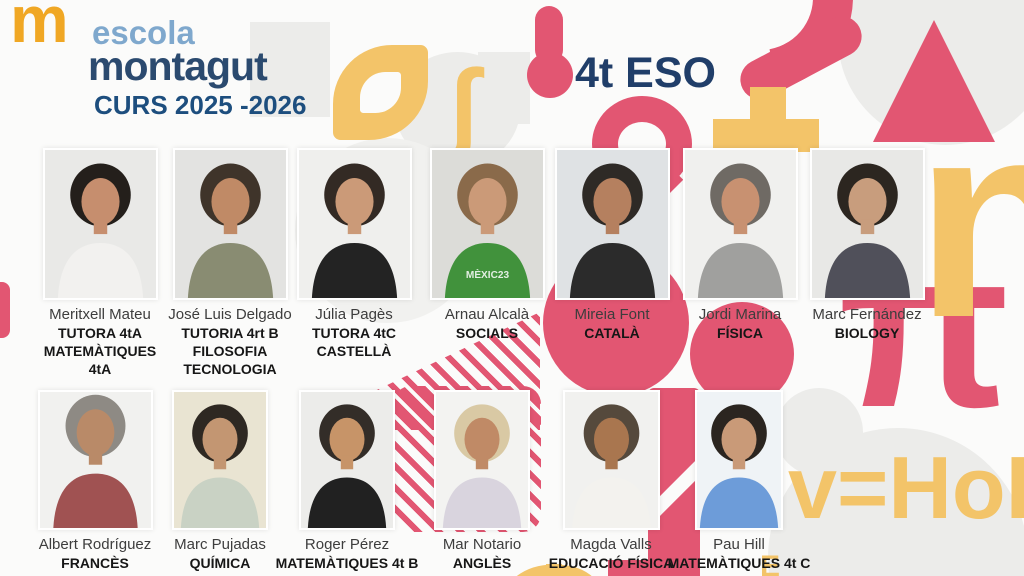  Describe the element at coordinates (487, 274) in the screenshot. I see `svg-text: MÈXIC23` at that location.